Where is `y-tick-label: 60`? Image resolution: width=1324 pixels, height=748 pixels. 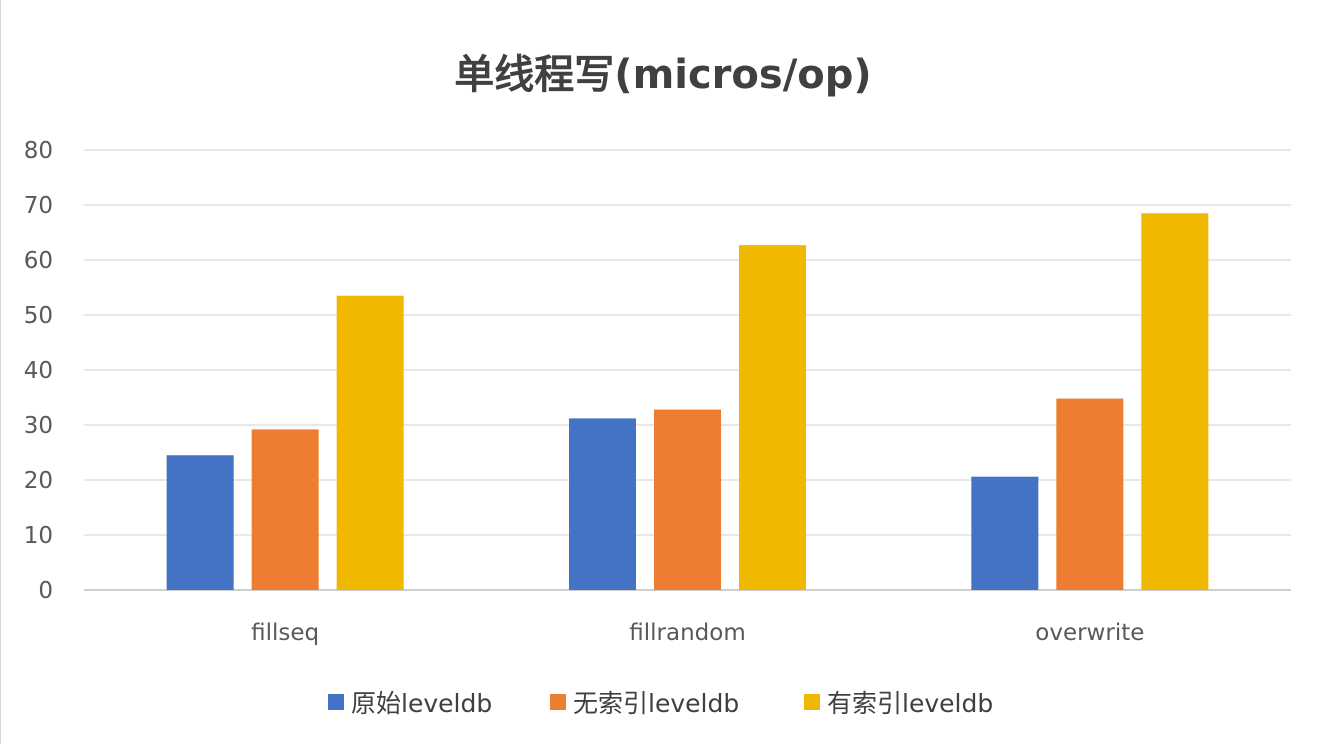 y-tick-label: 60 is located at coordinates (38, 261).